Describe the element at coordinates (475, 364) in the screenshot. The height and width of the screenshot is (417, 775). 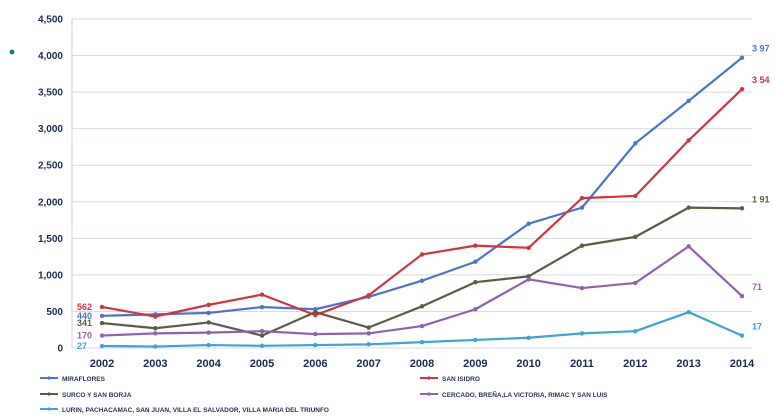
I see `x-tick-label: 2009` at that location.